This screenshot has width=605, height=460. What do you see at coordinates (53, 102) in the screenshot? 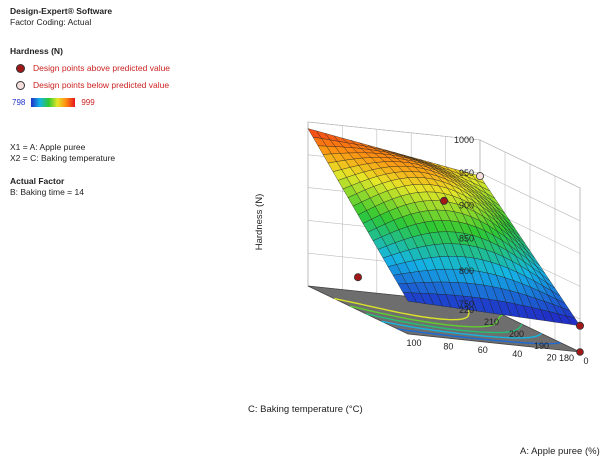
I see `color-gradient-bar` at bounding box center [53, 102].